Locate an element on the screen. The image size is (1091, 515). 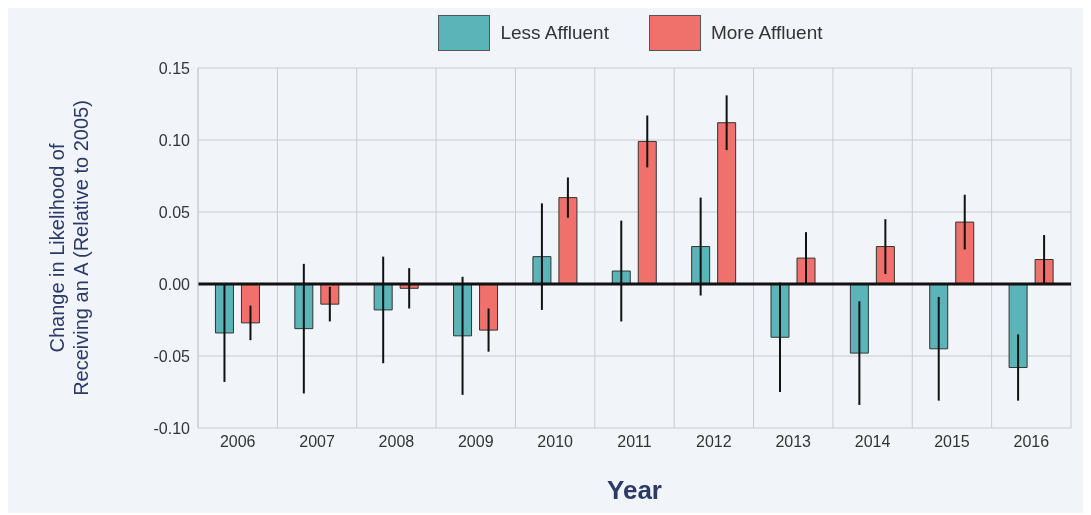
x-axis-title: Year is located at coordinates (634, 490).